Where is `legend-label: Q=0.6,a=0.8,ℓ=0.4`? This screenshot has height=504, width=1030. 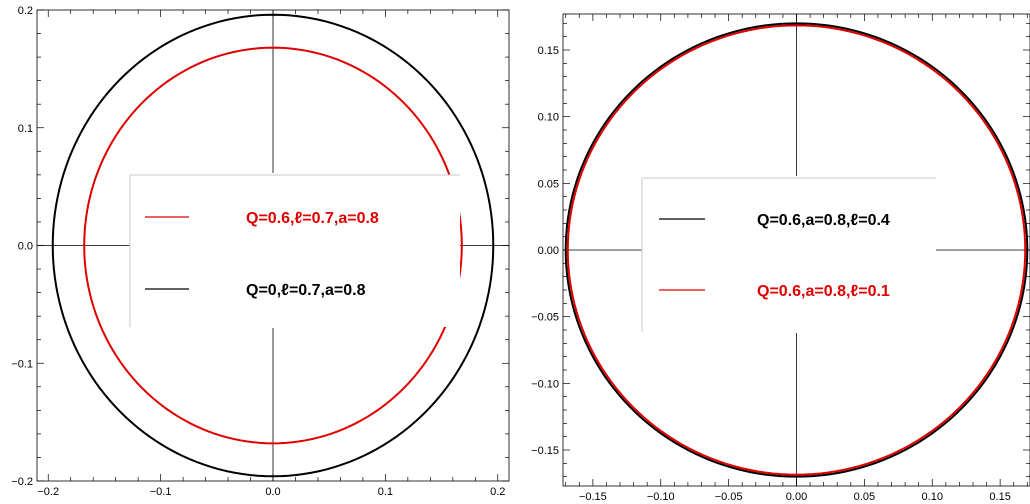 legend-label: Q=0.6,a=0.8,ℓ=0.4 is located at coordinates (823, 220).